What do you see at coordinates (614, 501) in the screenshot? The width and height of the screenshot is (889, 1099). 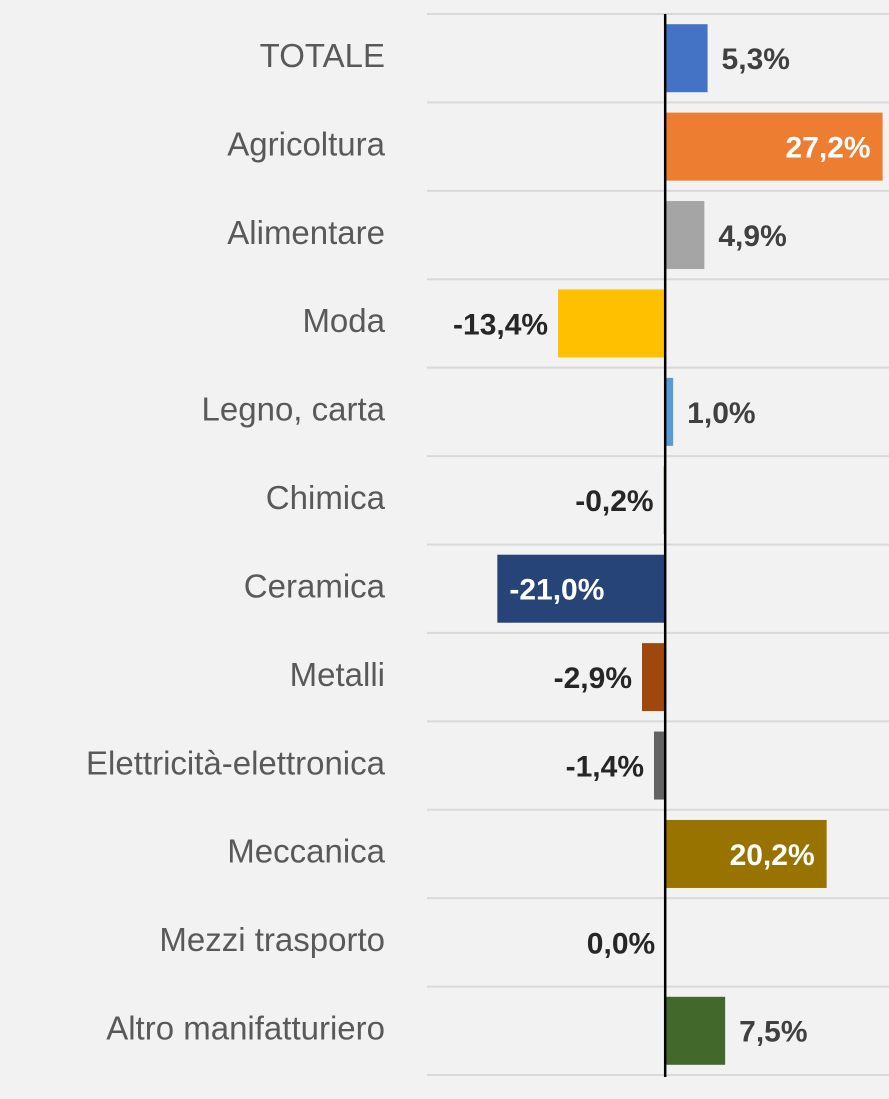 I see `value-label: -0,2%` at bounding box center [614, 501].